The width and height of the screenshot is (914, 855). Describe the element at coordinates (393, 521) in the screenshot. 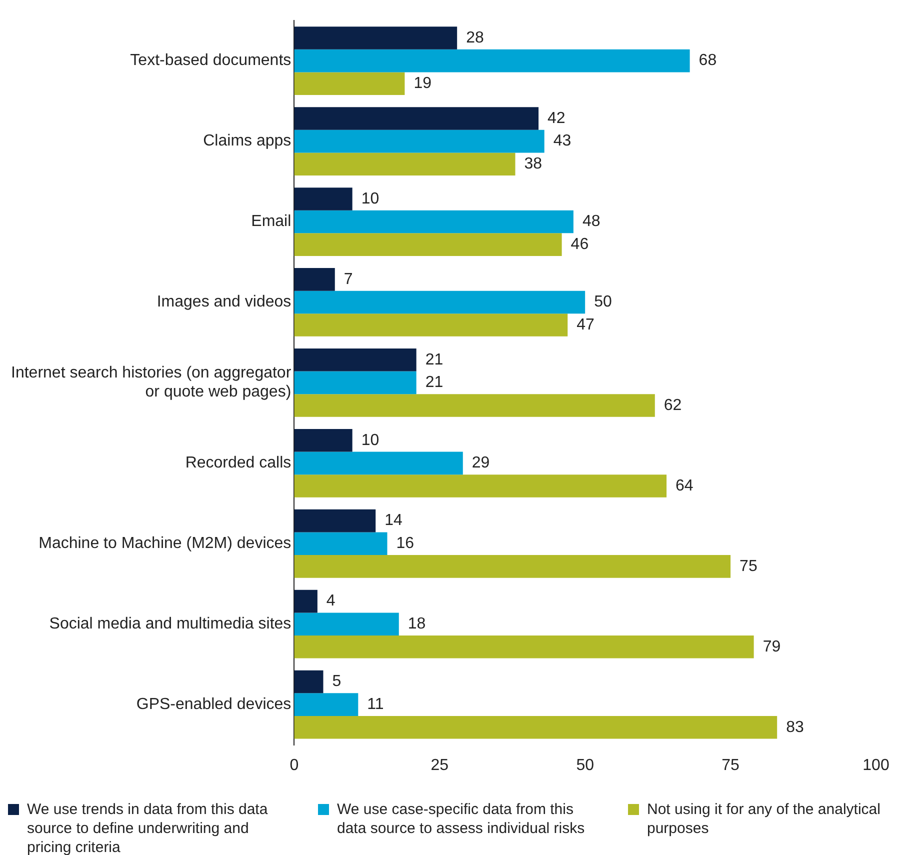

I see `data-label: 14` at that location.